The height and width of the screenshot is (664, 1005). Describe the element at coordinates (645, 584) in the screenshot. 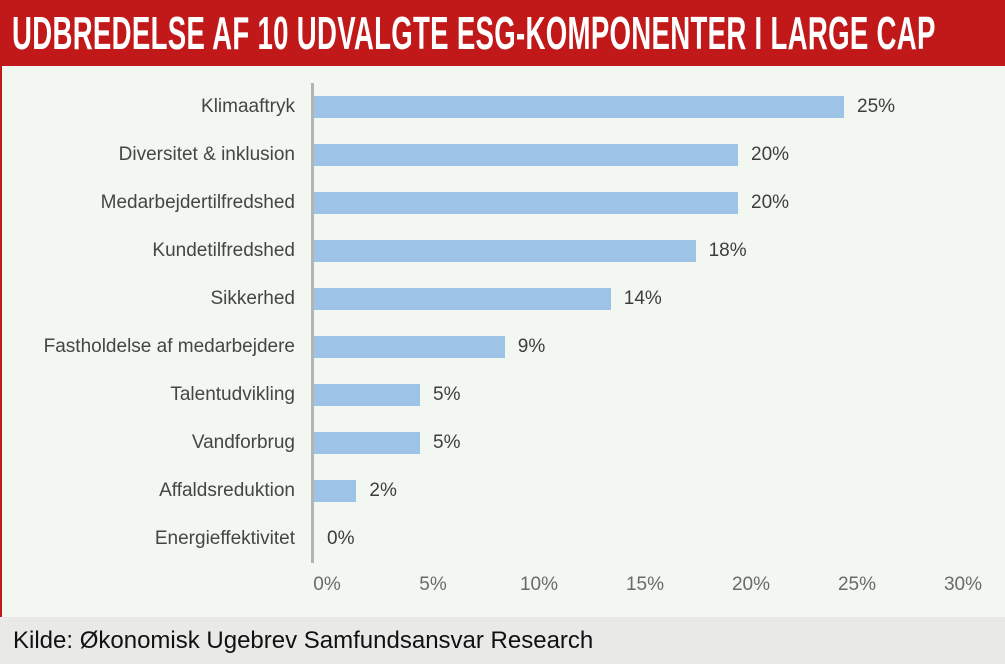

I see `x-axis-tick-label: 15%` at that location.